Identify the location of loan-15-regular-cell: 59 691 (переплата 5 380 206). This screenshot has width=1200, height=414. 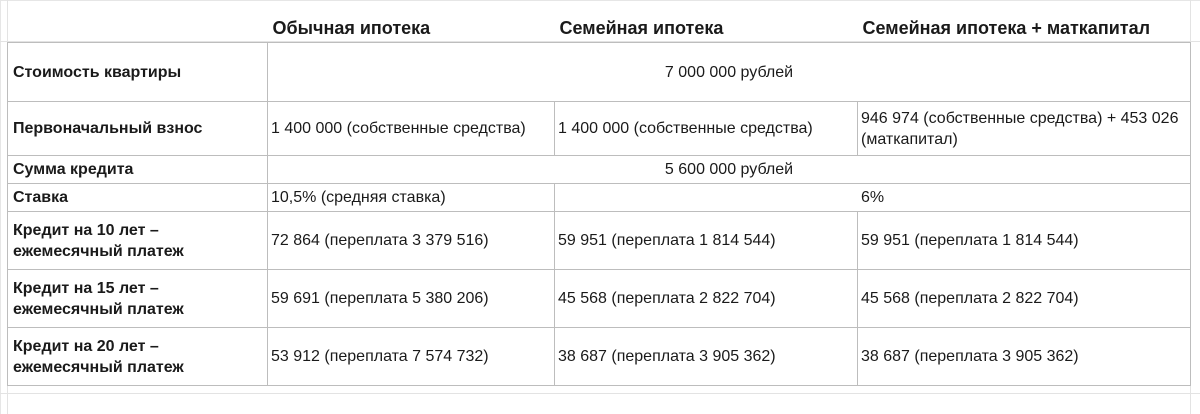
(411, 298).